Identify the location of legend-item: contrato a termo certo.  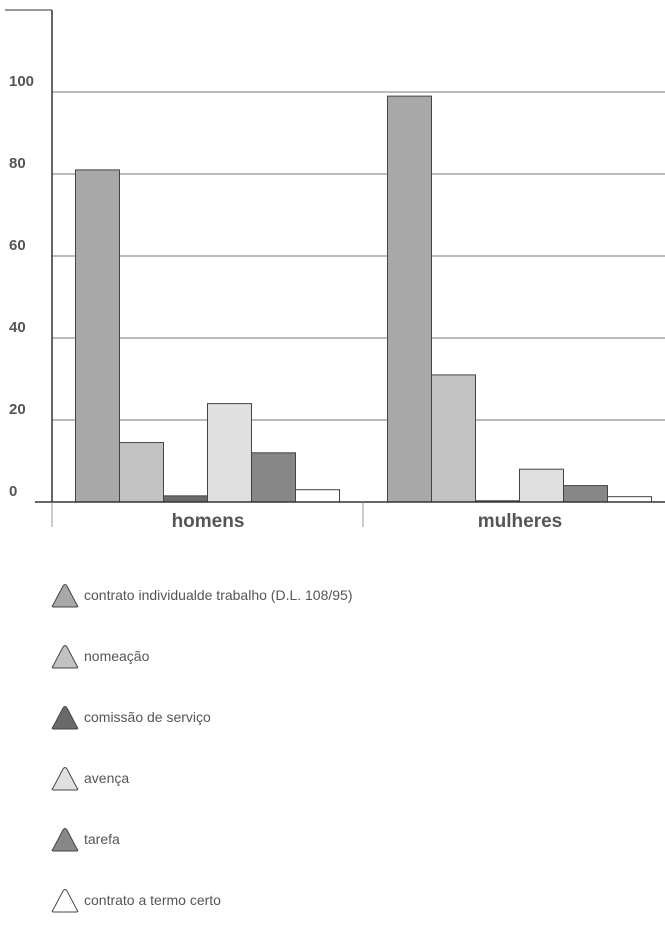
(201, 900).